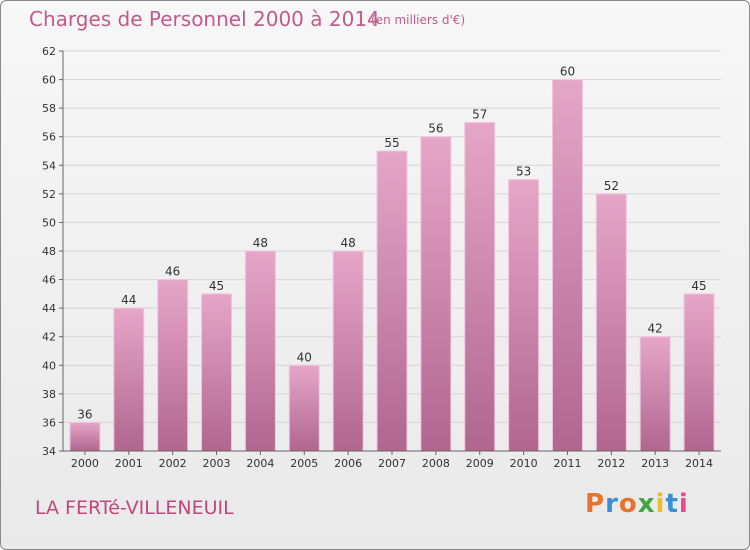 This screenshot has width=750, height=550. Describe the element at coordinates (524, 315) in the screenshot. I see `bar-2010` at that location.